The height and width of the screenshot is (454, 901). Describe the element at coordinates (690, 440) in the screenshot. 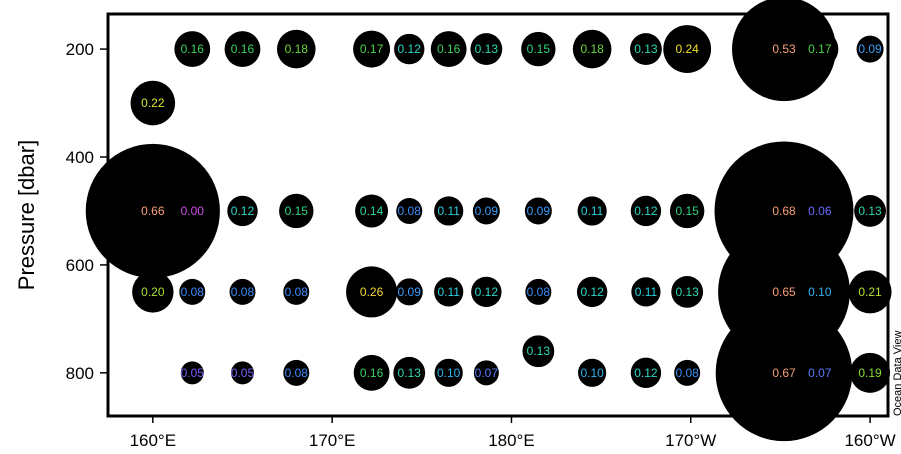

I see `x-tick-label: 170°W` at that location.